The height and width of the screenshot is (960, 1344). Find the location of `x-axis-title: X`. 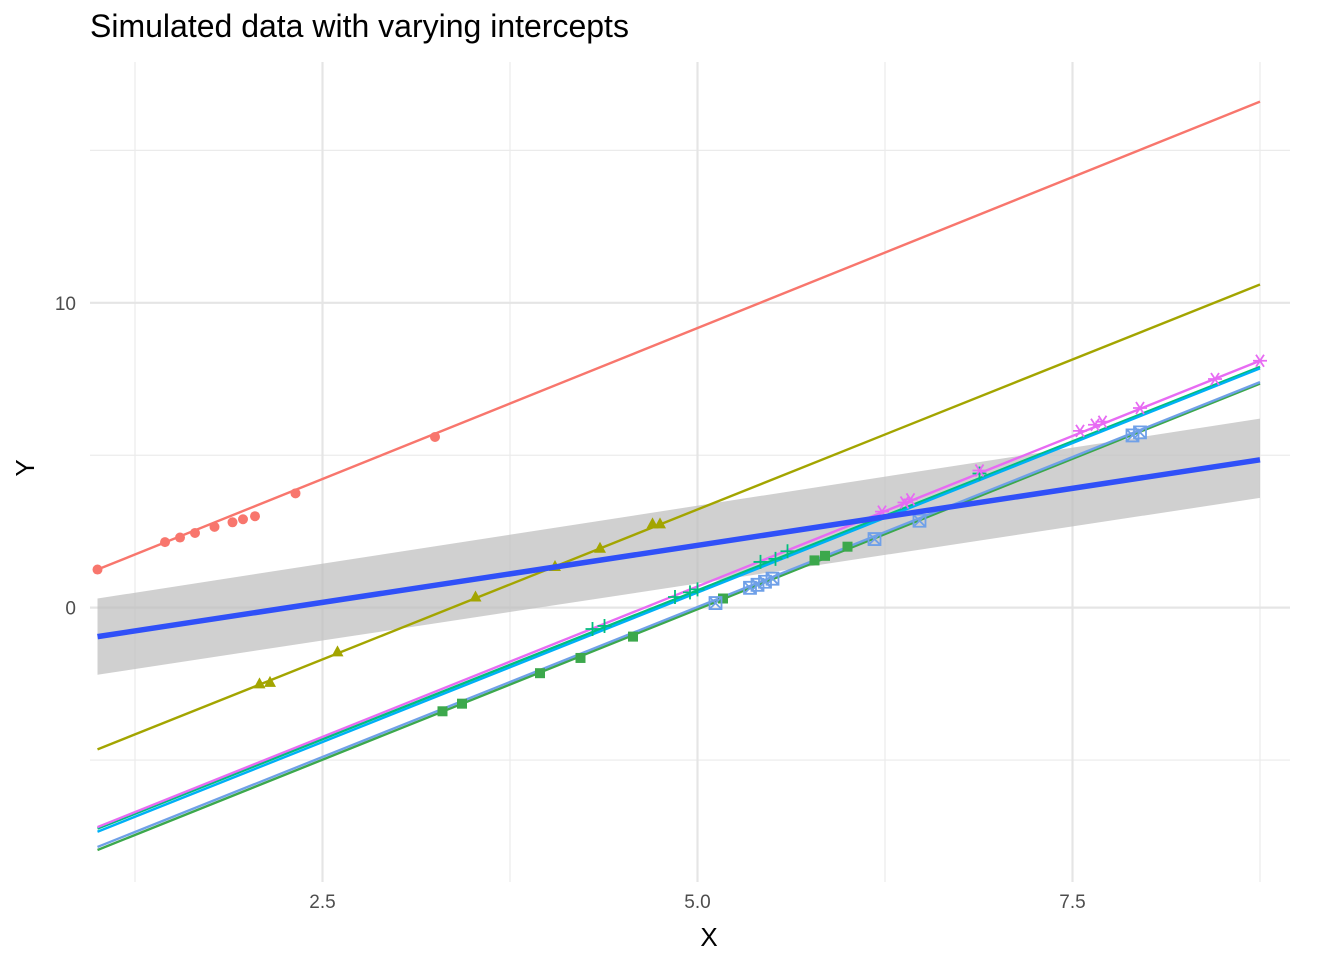

x-axis-title: X is located at coordinates (708, 937).